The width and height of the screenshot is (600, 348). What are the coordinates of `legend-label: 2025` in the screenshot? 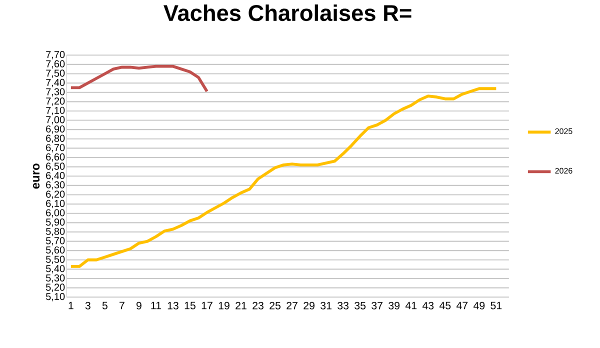 It's located at (563, 131).